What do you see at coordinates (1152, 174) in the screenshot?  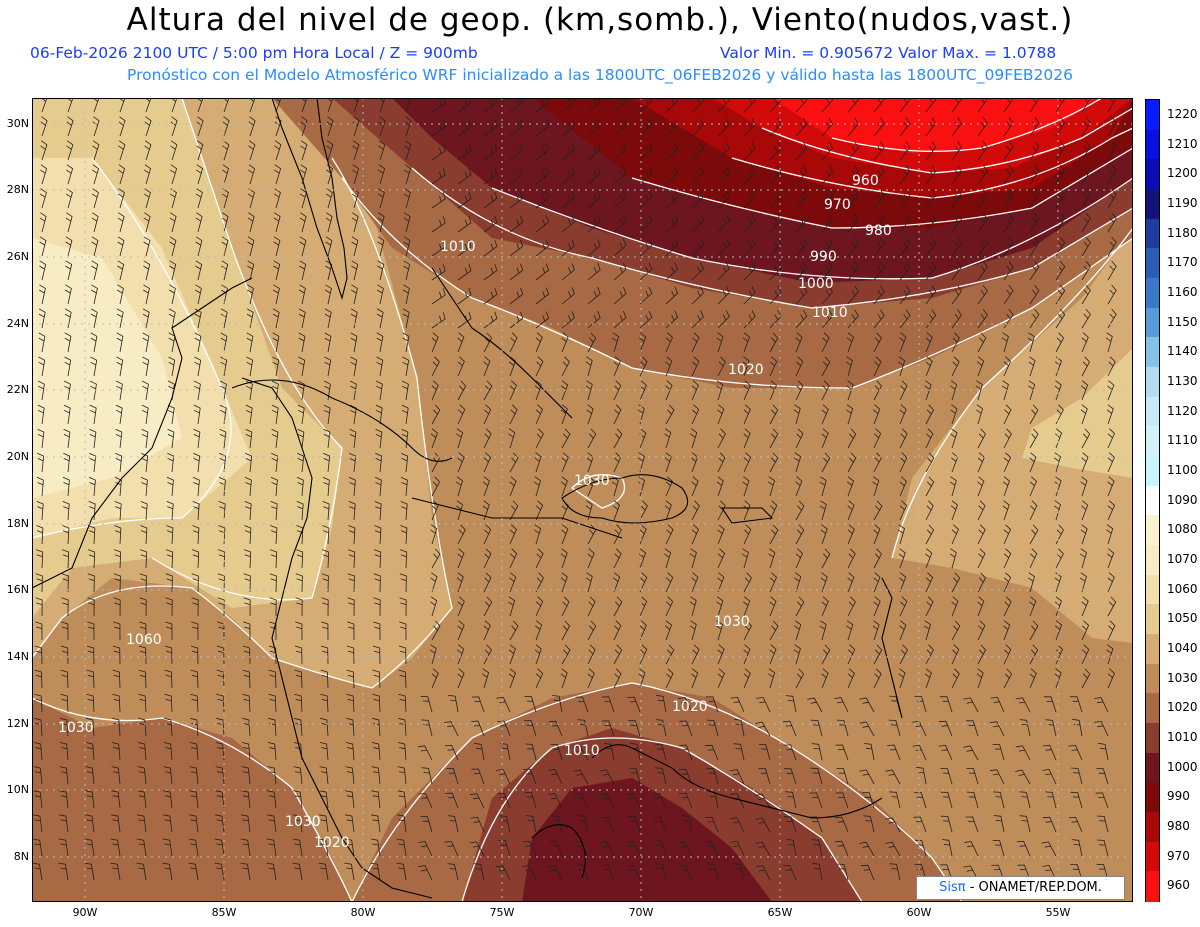 I see `color-scale-swatch` at bounding box center [1152, 174].